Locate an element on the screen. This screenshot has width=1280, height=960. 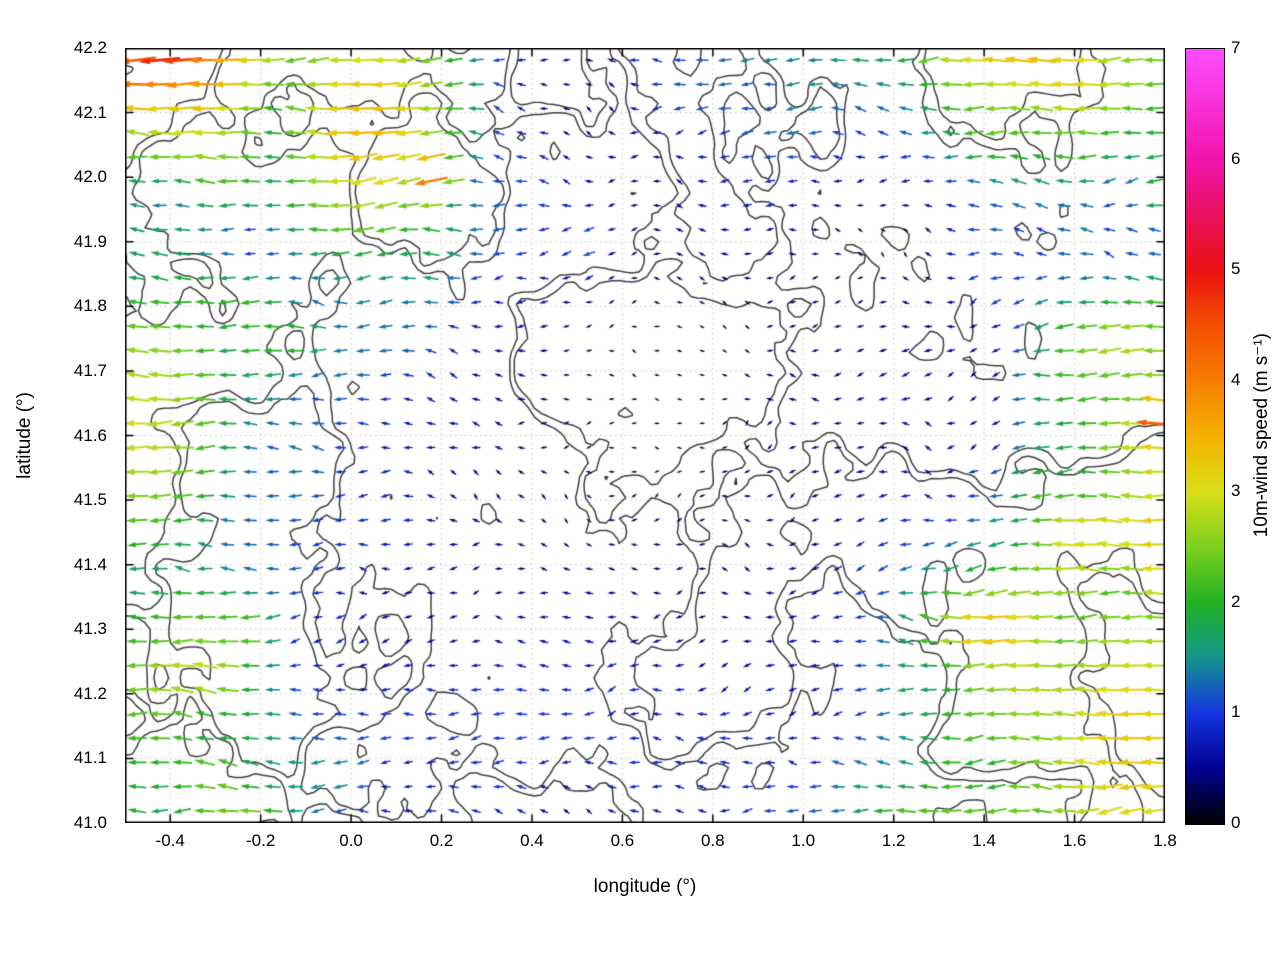
colorbar-gradient is located at coordinates (1205, 436).